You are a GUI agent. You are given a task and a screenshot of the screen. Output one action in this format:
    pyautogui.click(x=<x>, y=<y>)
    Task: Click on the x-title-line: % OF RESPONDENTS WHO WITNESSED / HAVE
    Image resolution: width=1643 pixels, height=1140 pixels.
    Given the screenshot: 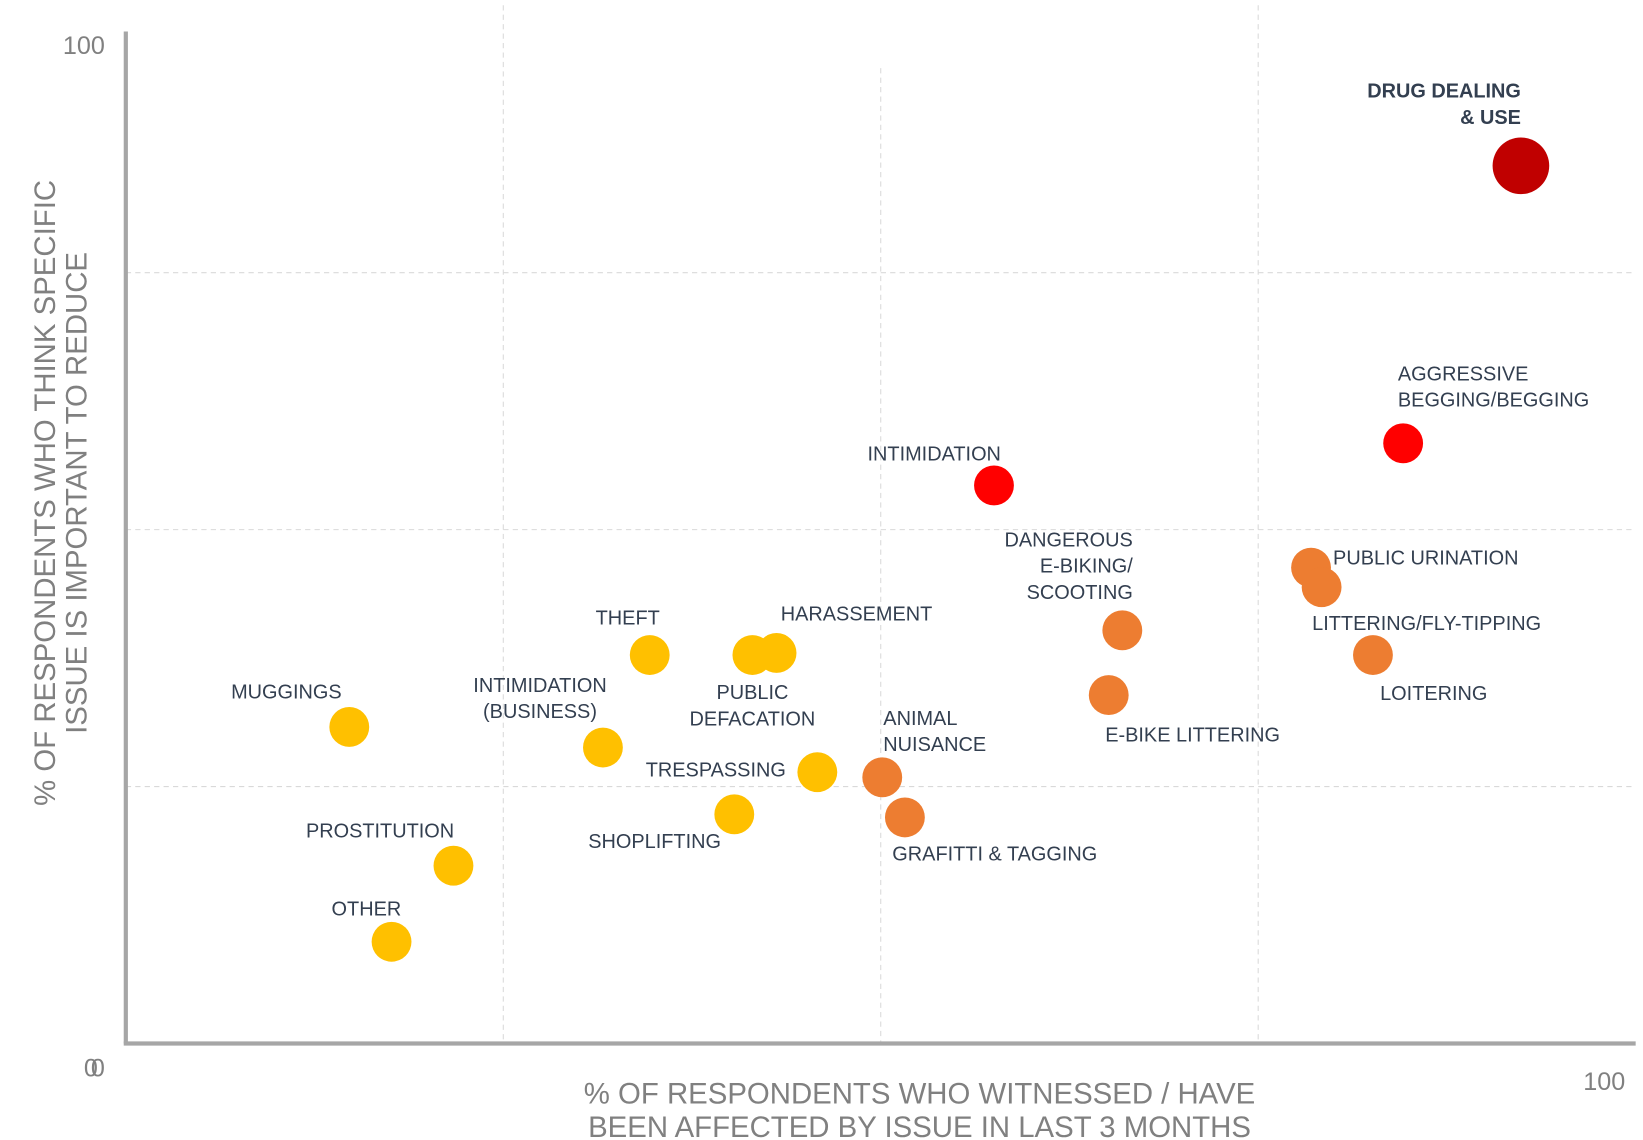 What is the action you would take?
    pyautogui.click(x=919, y=1094)
    